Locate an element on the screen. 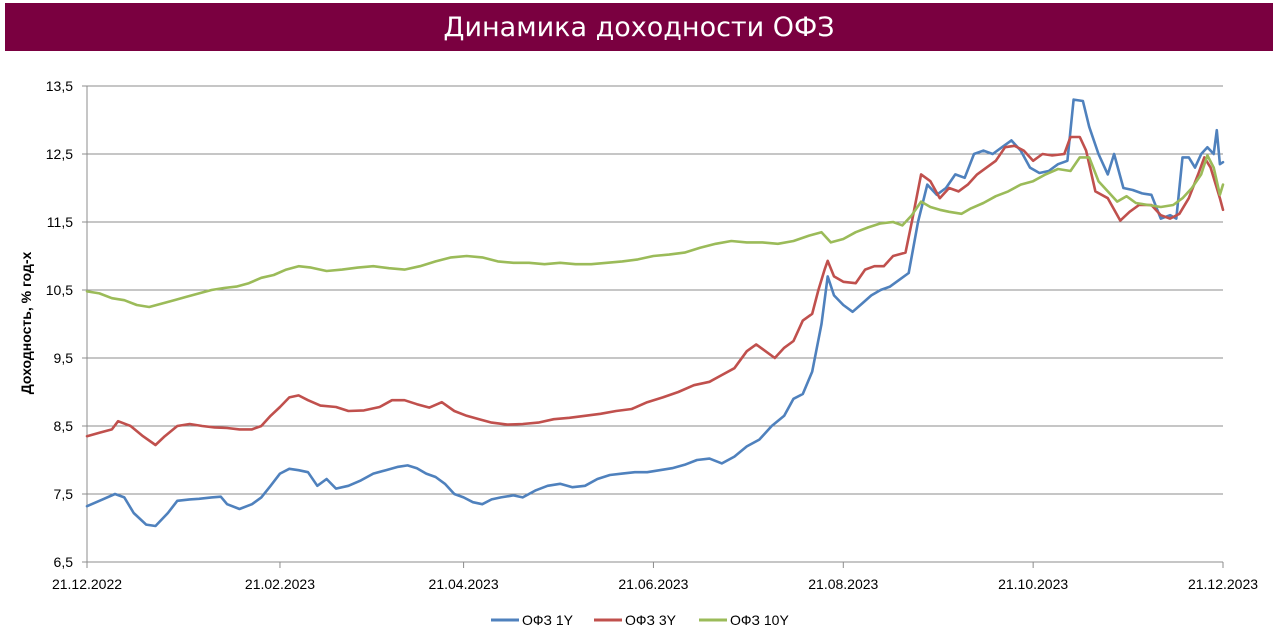 This screenshot has height=631, width=1277. x-tick-label: 21.08.2023 is located at coordinates (843, 584).